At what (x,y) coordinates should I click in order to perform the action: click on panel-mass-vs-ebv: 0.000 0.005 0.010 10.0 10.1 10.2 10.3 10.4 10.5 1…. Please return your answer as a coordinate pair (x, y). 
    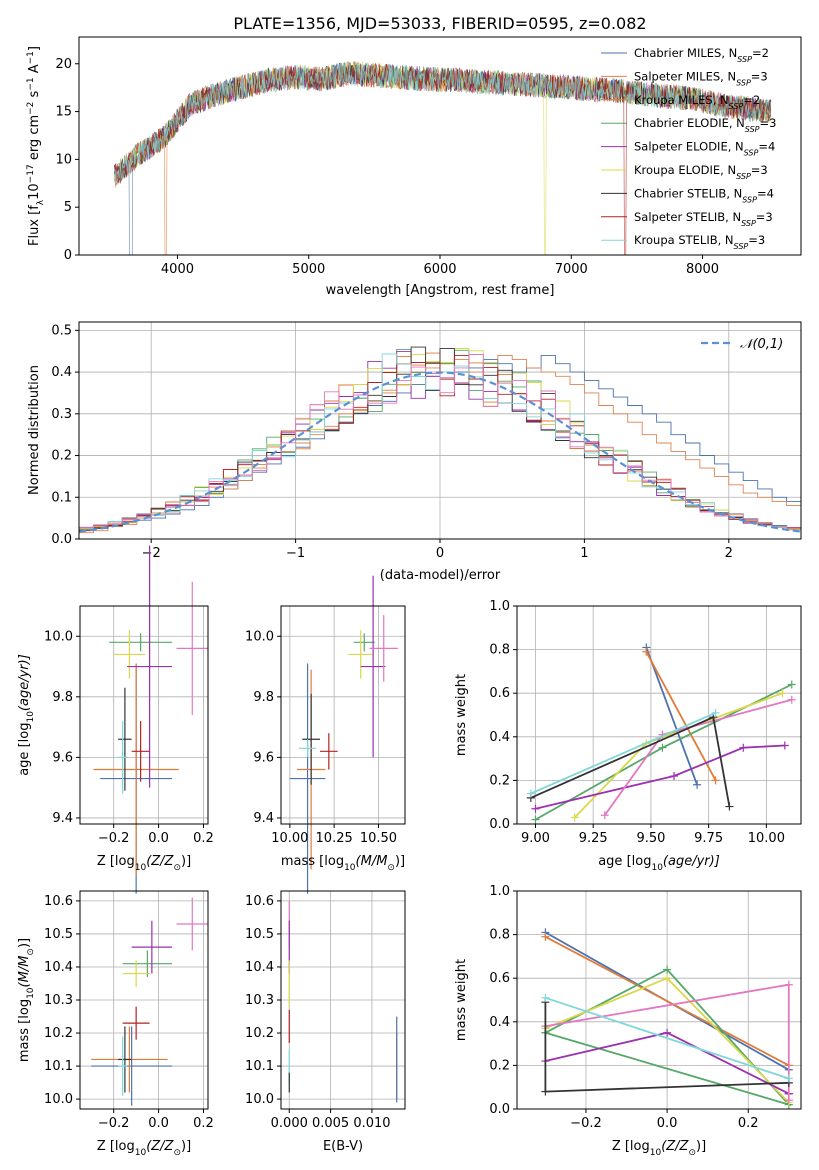
    Looking at the image, I should click on (325, 1022).